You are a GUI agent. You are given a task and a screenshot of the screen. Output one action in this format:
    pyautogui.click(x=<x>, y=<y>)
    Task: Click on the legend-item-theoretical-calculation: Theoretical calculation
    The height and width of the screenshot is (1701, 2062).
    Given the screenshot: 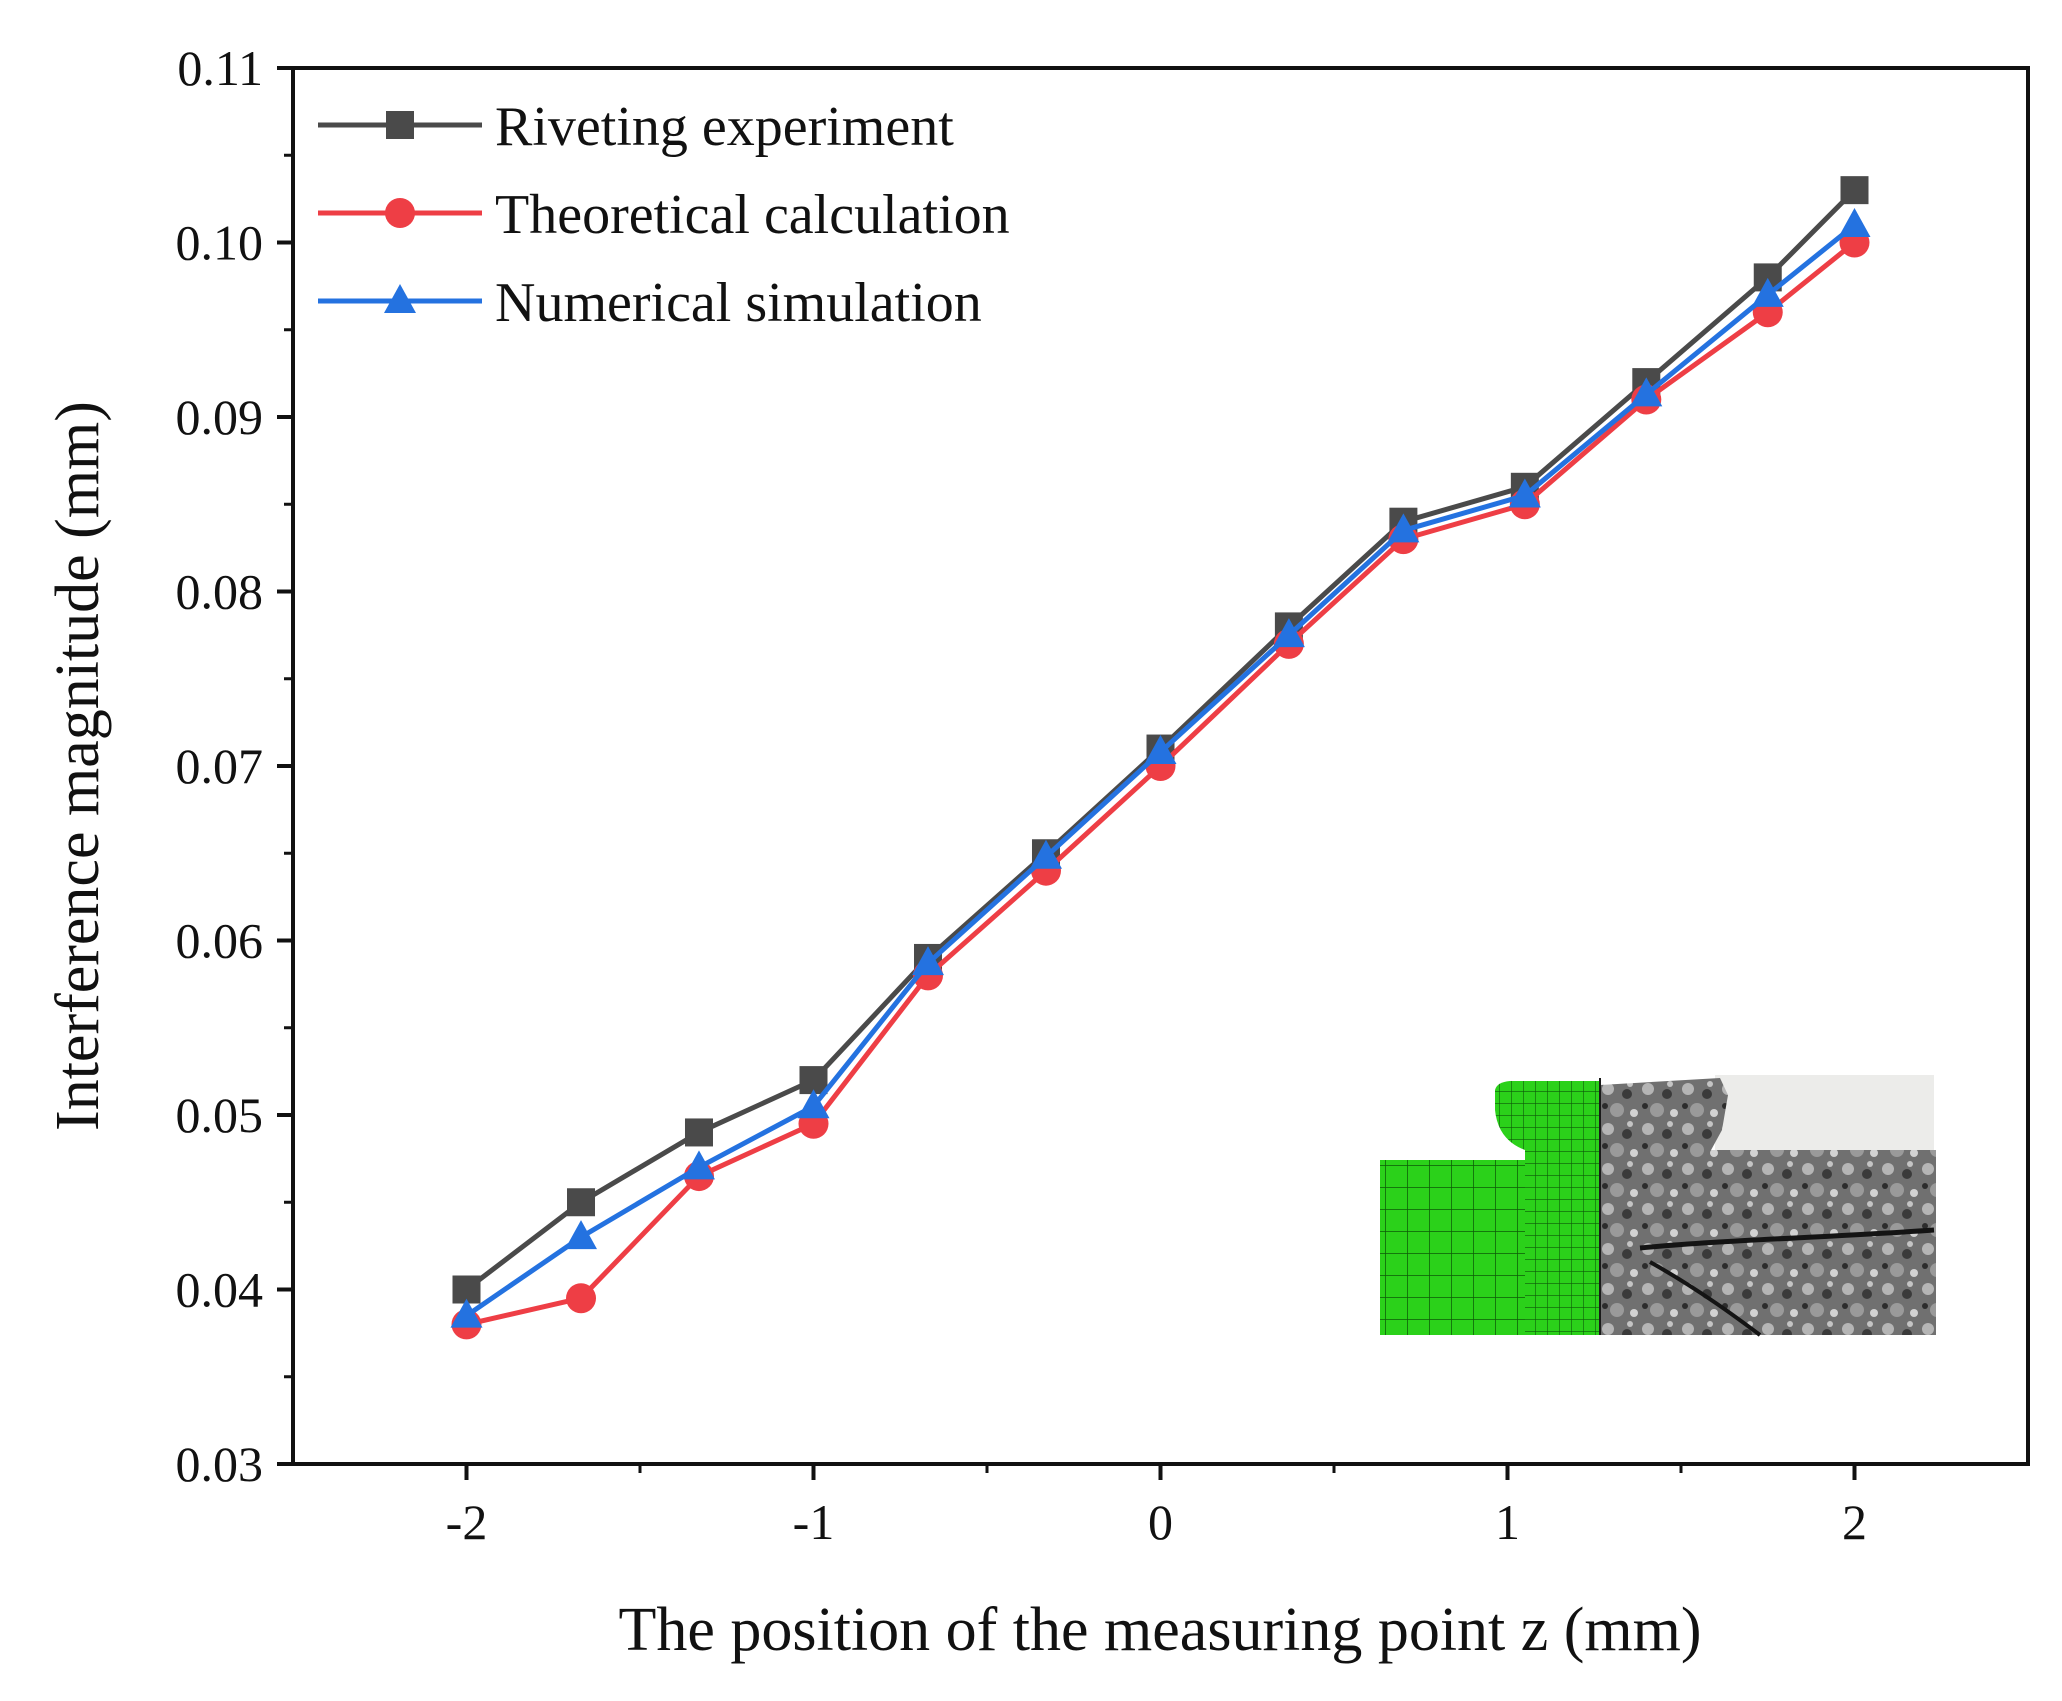 What is the action you would take?
    pyautogui.click(x=664, y=215)
    